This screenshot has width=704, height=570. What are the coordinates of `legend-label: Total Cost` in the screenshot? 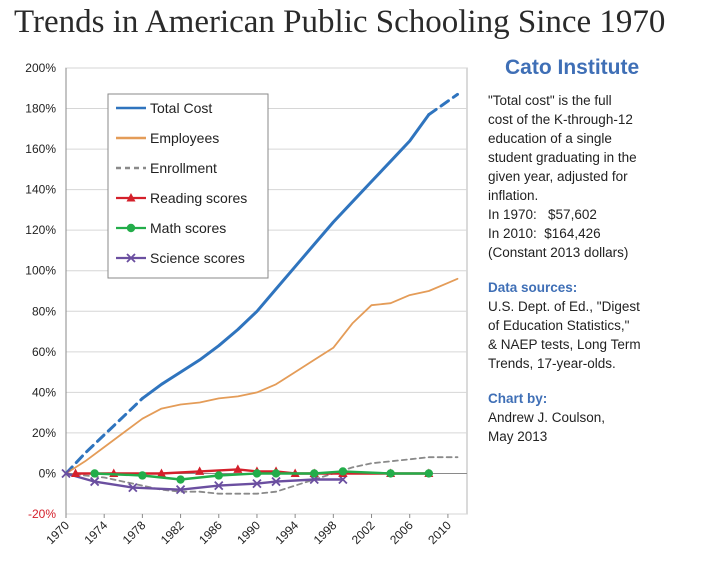 It's located at (181, 108).